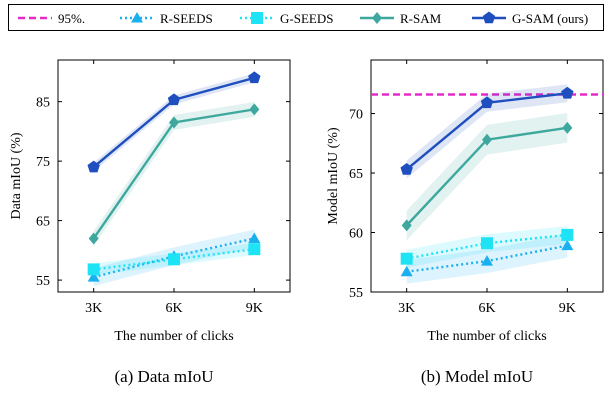 The image size is (613, 395). I want to click on legend-item-95: 95%., so click(51, 18).